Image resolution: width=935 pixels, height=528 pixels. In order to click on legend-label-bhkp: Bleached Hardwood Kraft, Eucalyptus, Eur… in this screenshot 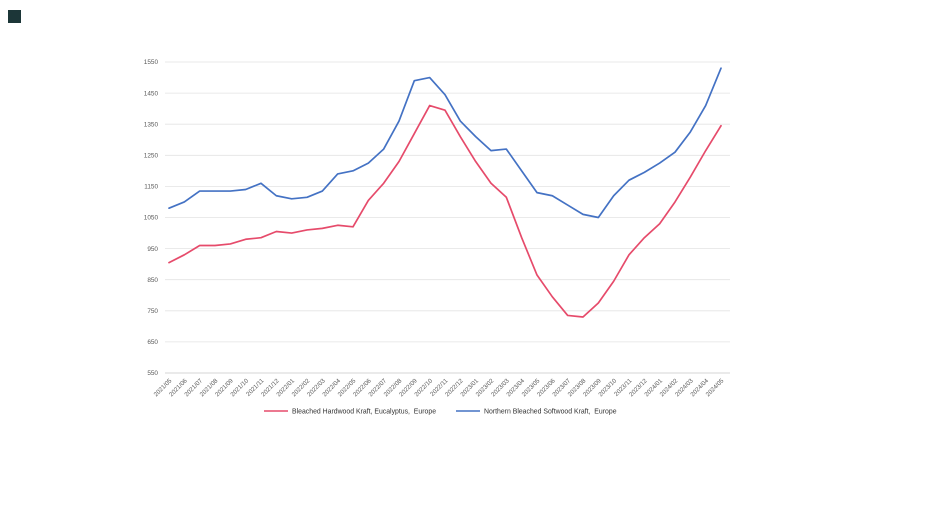, I will do `click(364, 411)`.